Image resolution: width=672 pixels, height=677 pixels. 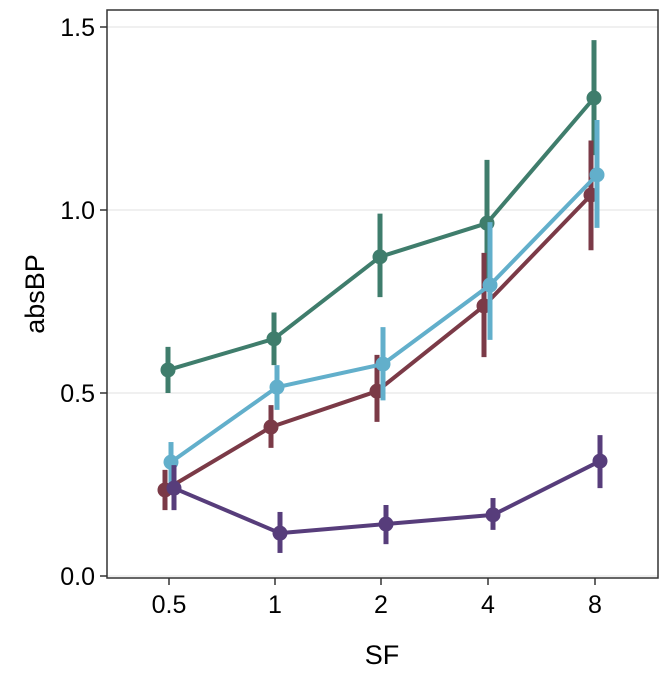 I want to click on y-tick-label: 1.0, so click(x=77, y=211).